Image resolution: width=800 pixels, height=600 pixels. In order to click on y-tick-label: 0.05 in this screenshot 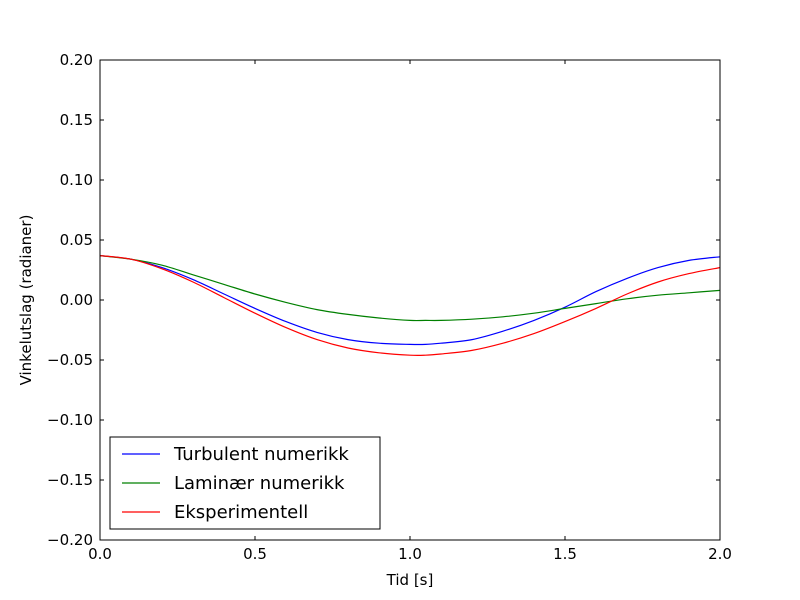, I will do `click(76, 240)`.